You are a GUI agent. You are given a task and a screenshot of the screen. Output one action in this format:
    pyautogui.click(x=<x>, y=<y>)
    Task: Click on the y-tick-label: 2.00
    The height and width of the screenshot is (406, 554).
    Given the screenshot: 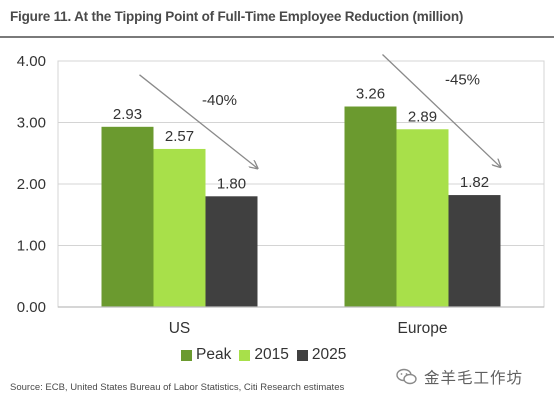 What is the action you would take?
    pyautogui.click(x=31, y=184)
    